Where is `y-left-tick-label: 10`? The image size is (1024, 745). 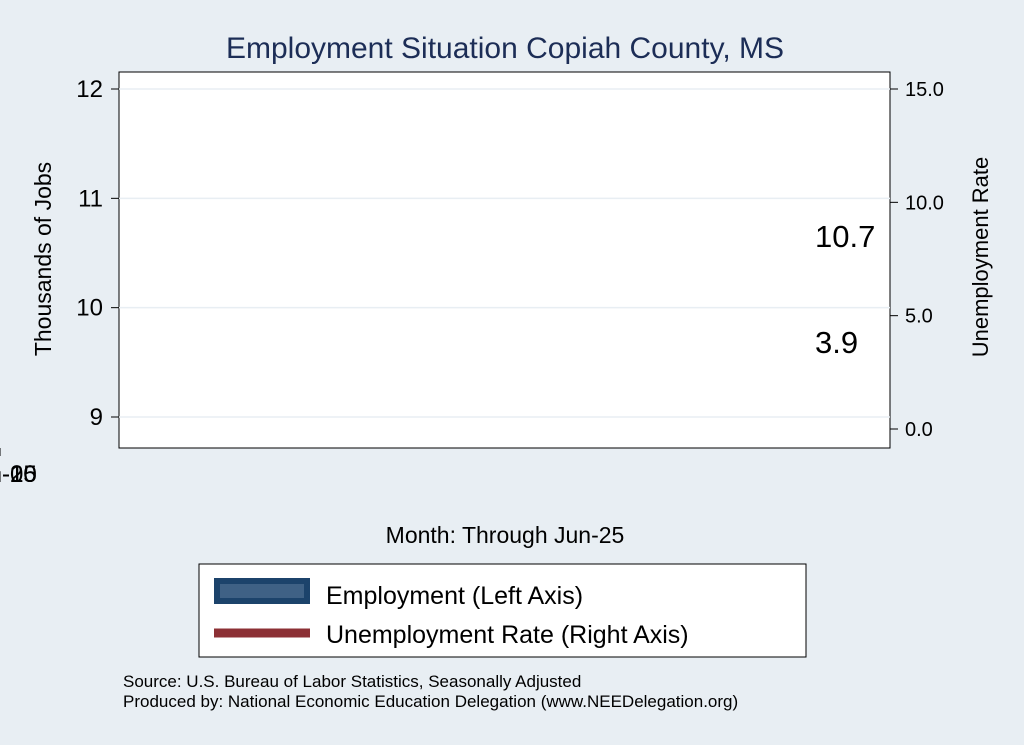 y-left-tick-label: 10 is located at coordinates (89, 308).